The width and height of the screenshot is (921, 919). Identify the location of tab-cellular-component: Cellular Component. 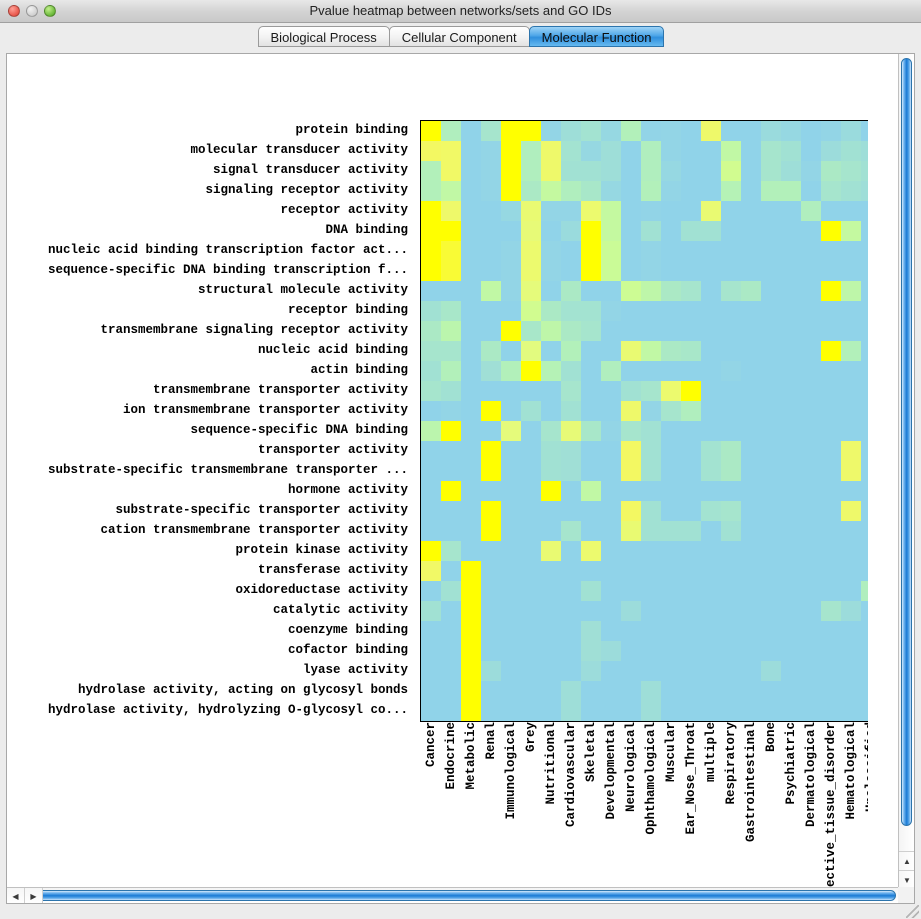
(459, 36).